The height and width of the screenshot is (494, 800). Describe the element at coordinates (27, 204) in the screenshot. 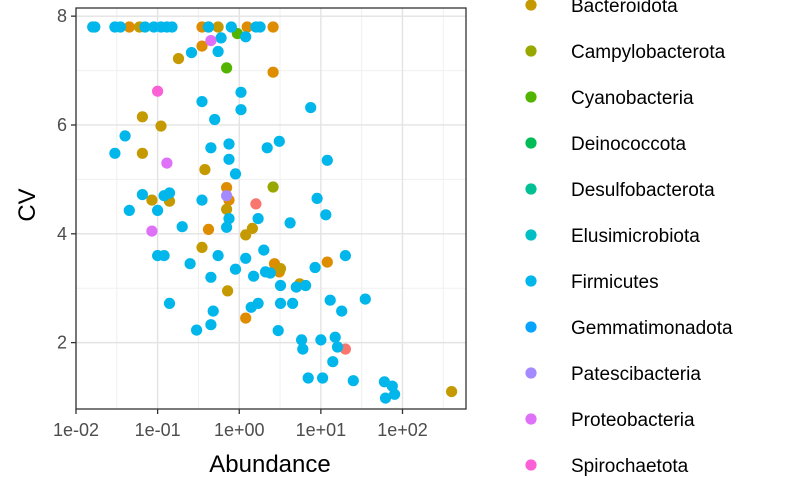

I see `y-axis-title: CV` at that location.